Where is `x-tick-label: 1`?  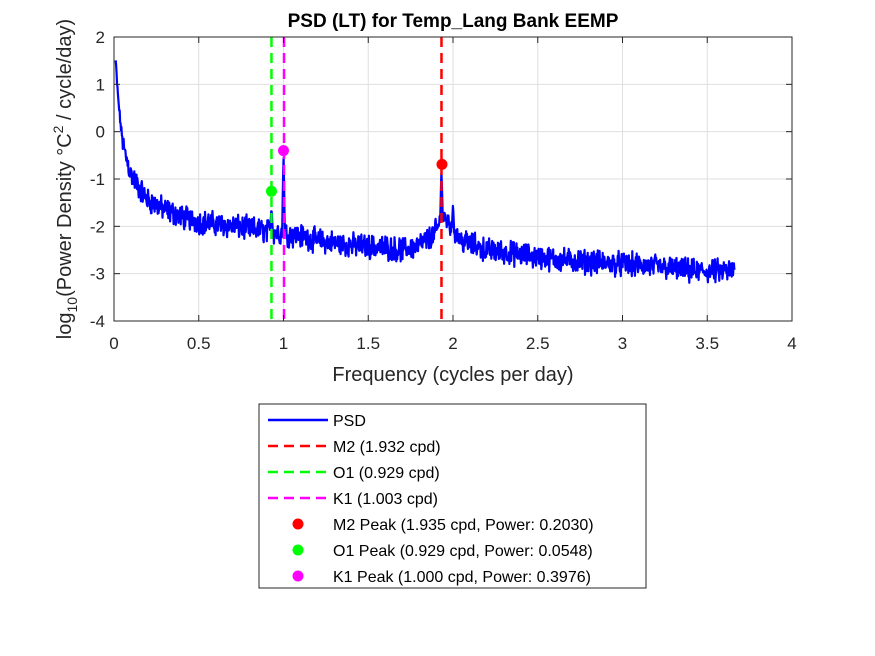
x-tick-label: 1 is located at coordinates (283, 343).